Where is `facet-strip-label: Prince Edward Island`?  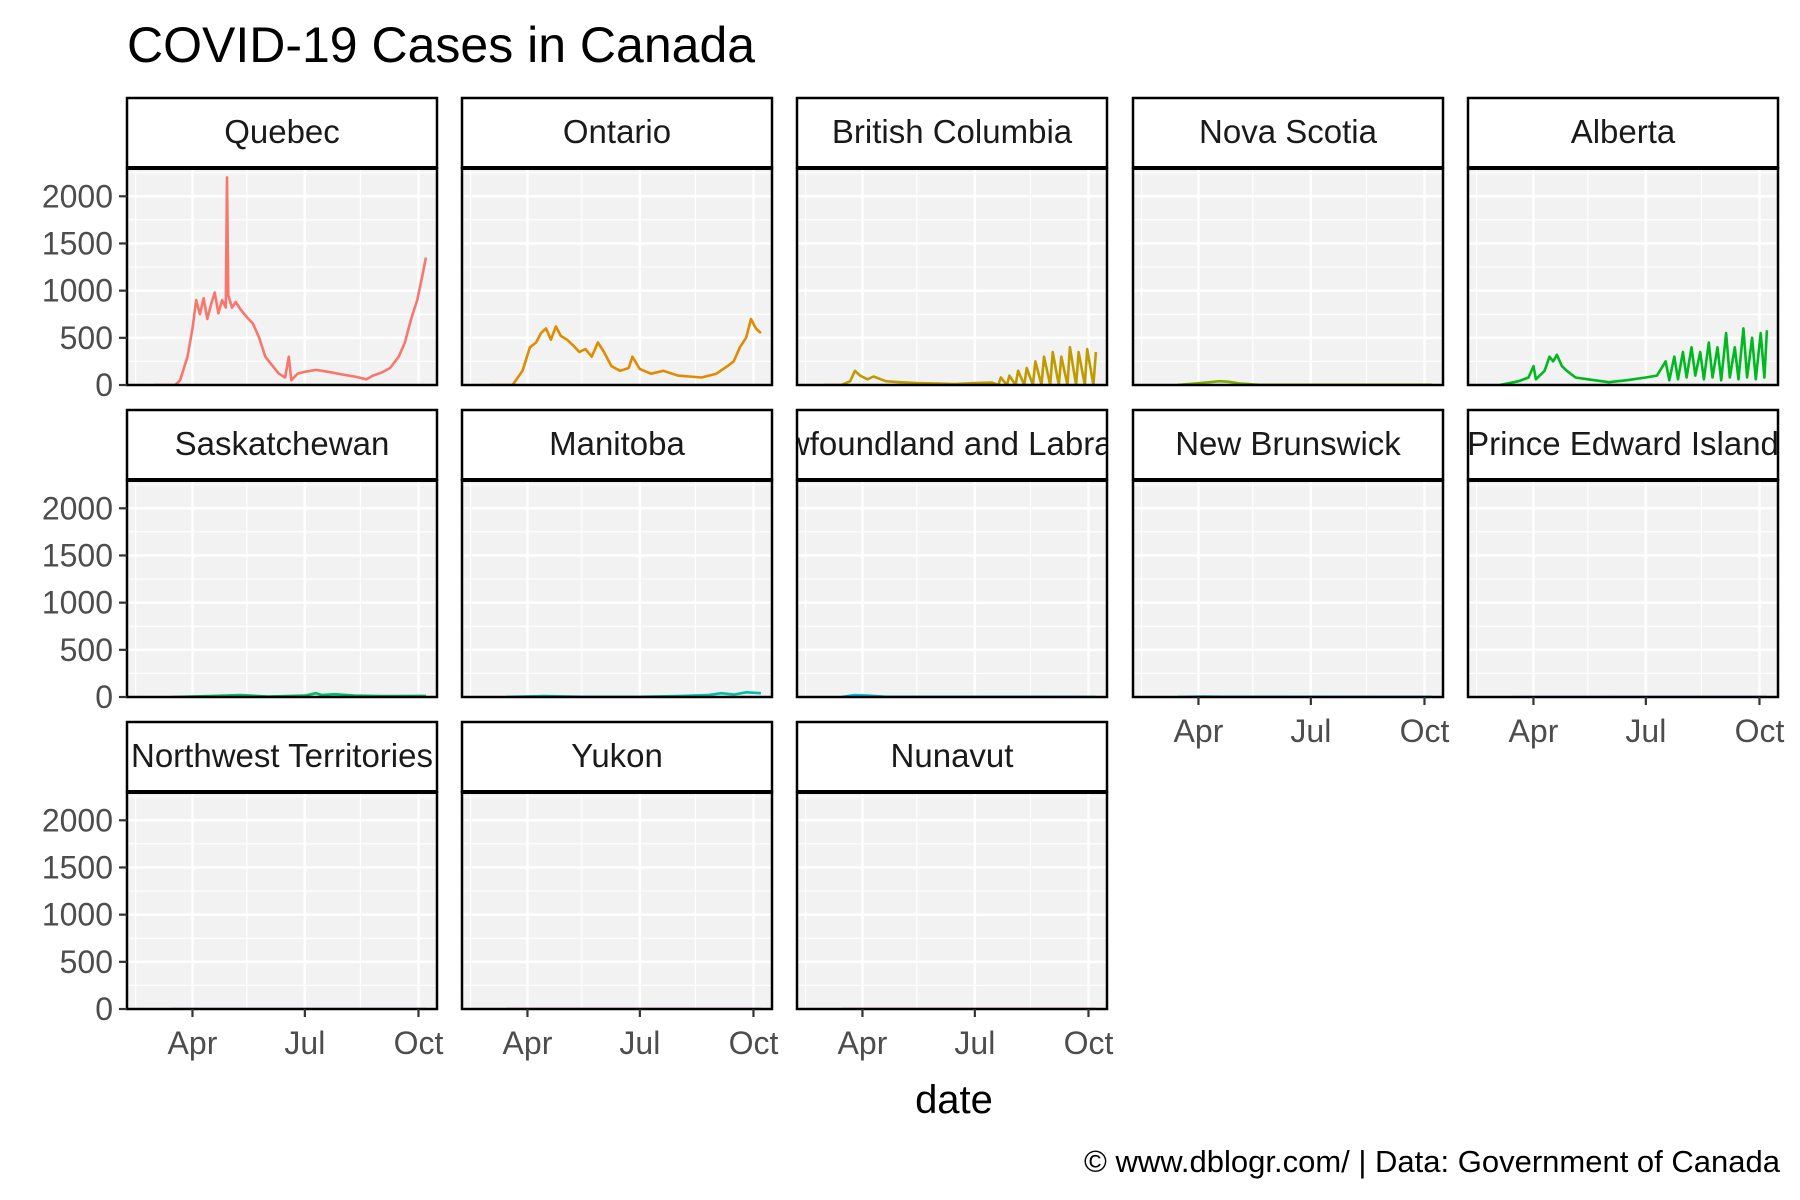
facet-strip-label: Prince Edward Island is located at coordinates (1623, 443).